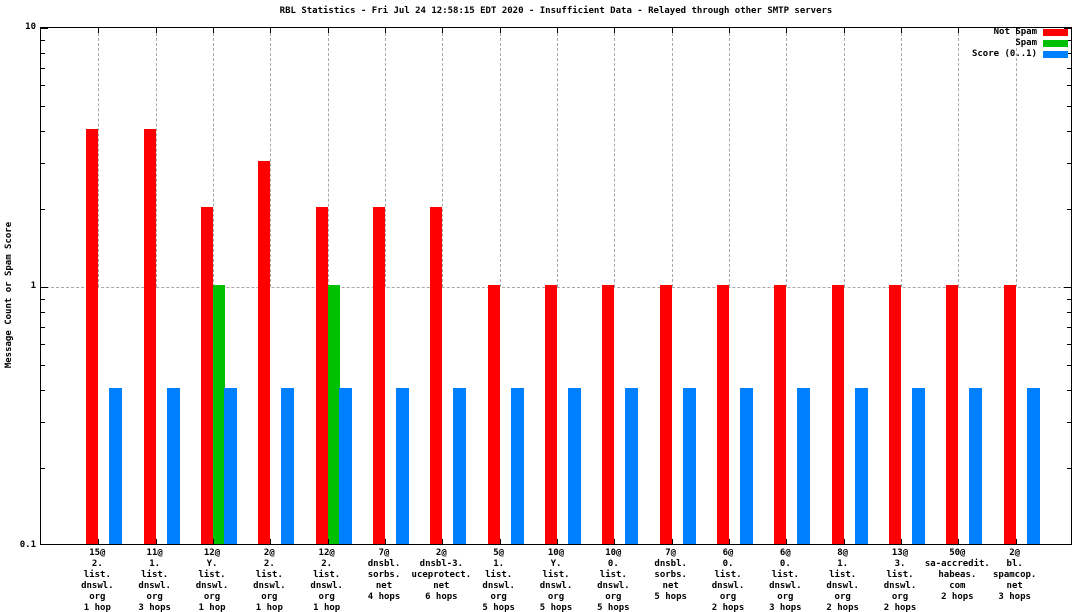  I want to click on x-category-label: 12@ Y. list. dnswl. org 1 hop, so click(212, 580).